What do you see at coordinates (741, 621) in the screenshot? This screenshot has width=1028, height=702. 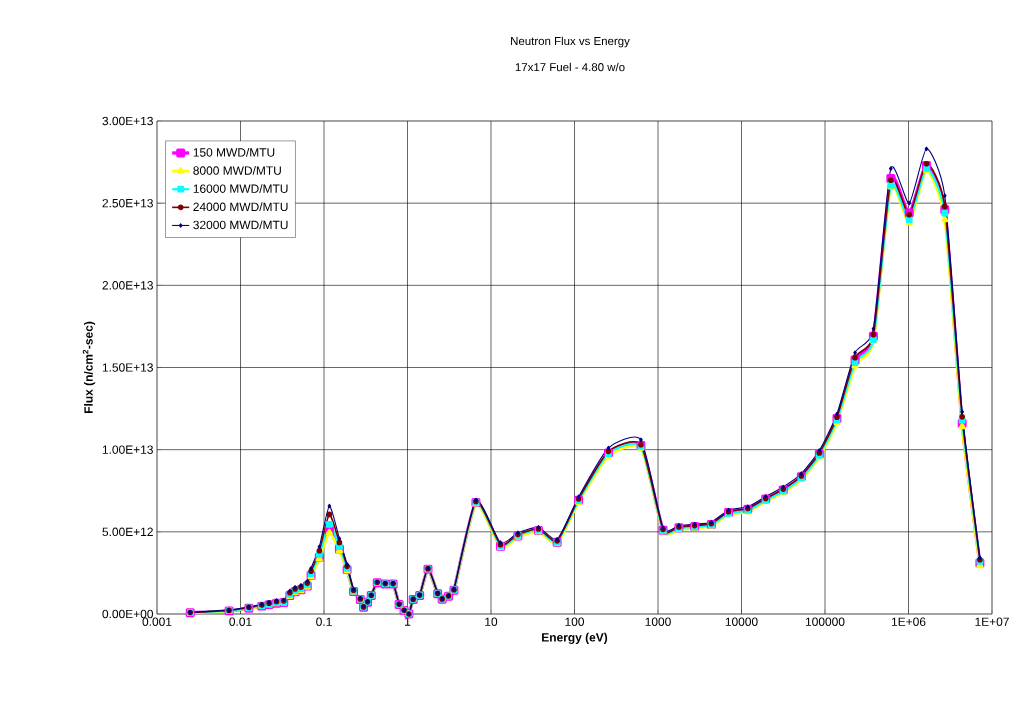 I see `x-tick-label: 10000` at bounding box center [741, 621].